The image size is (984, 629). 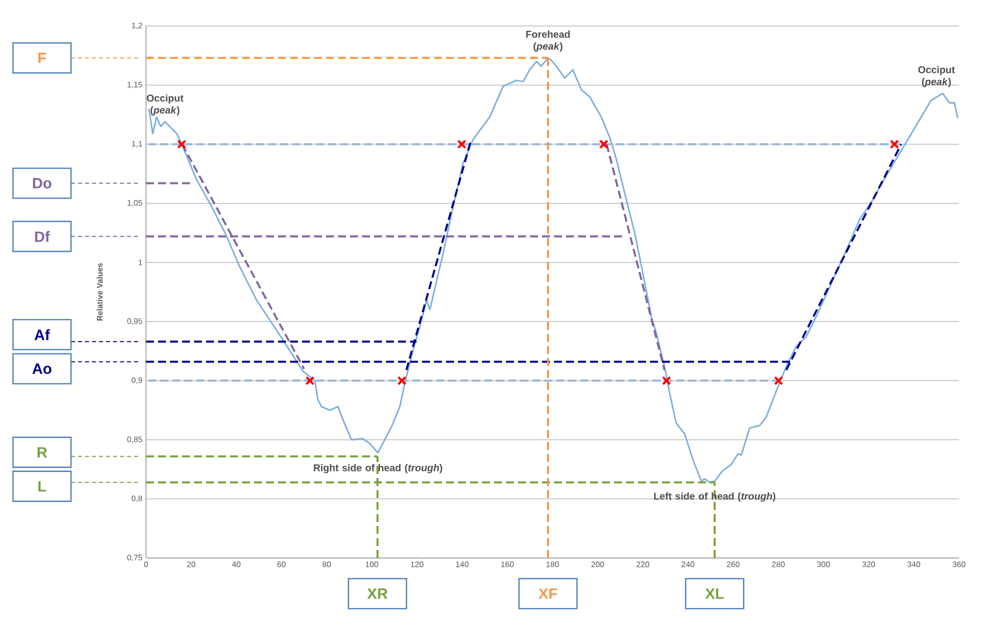 I want to click on legend-label: F, so click(x=42, y=58).